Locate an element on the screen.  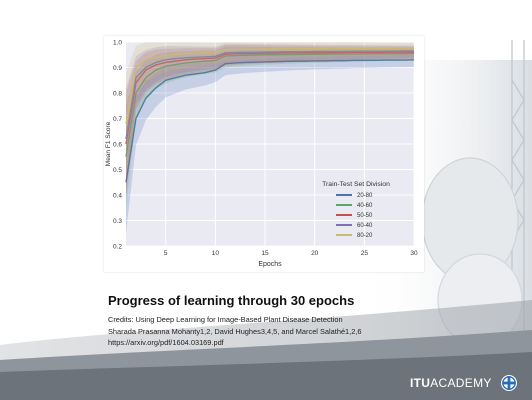
y-tick-label: 0.2 is located at coordinates (117, 247).